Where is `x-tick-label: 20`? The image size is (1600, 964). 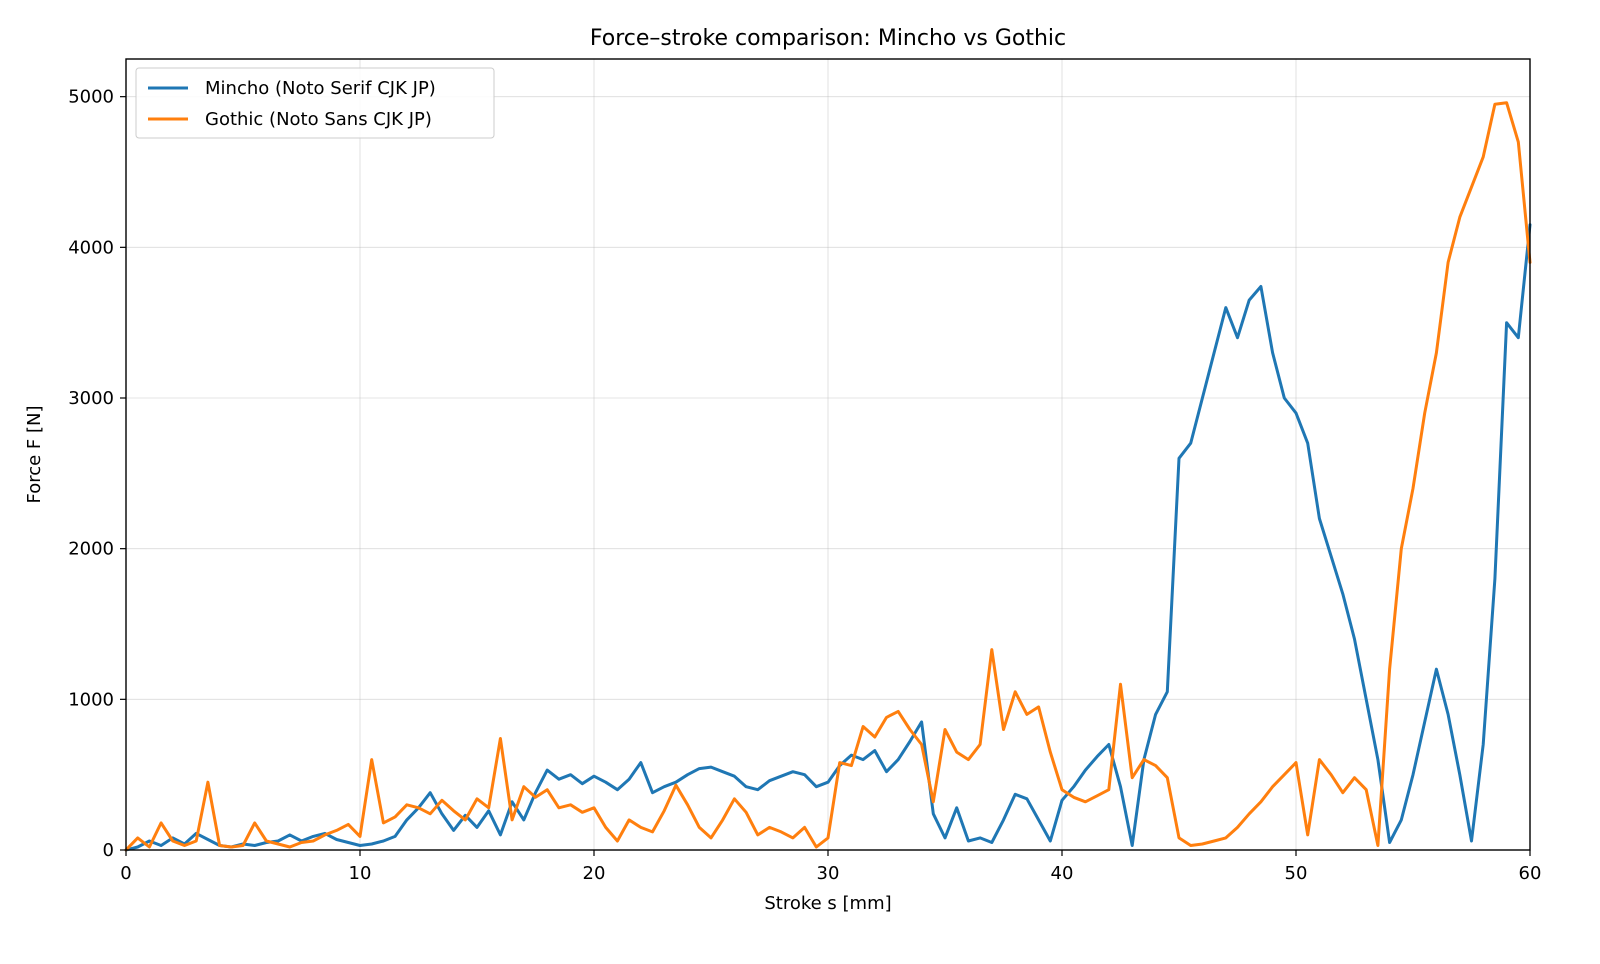 x-tick-label: 20 is located at coordinates (594, 873).